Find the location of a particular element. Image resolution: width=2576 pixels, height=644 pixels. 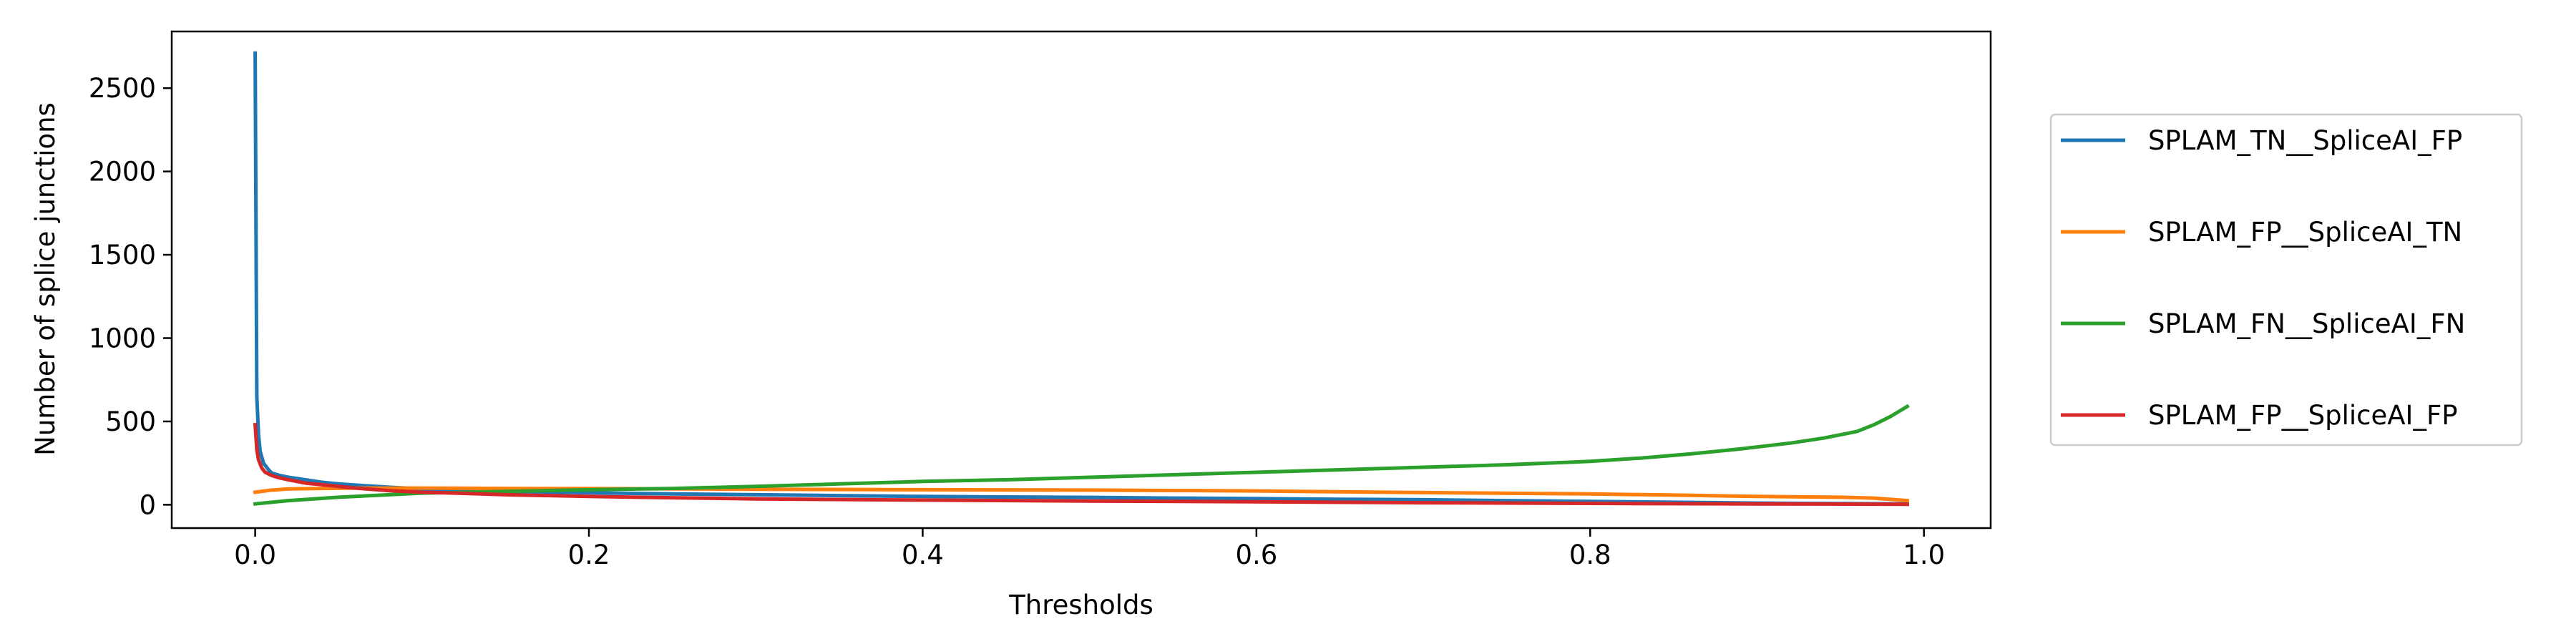

y-tick-label: 2500 is located at coordinates (122, 88).